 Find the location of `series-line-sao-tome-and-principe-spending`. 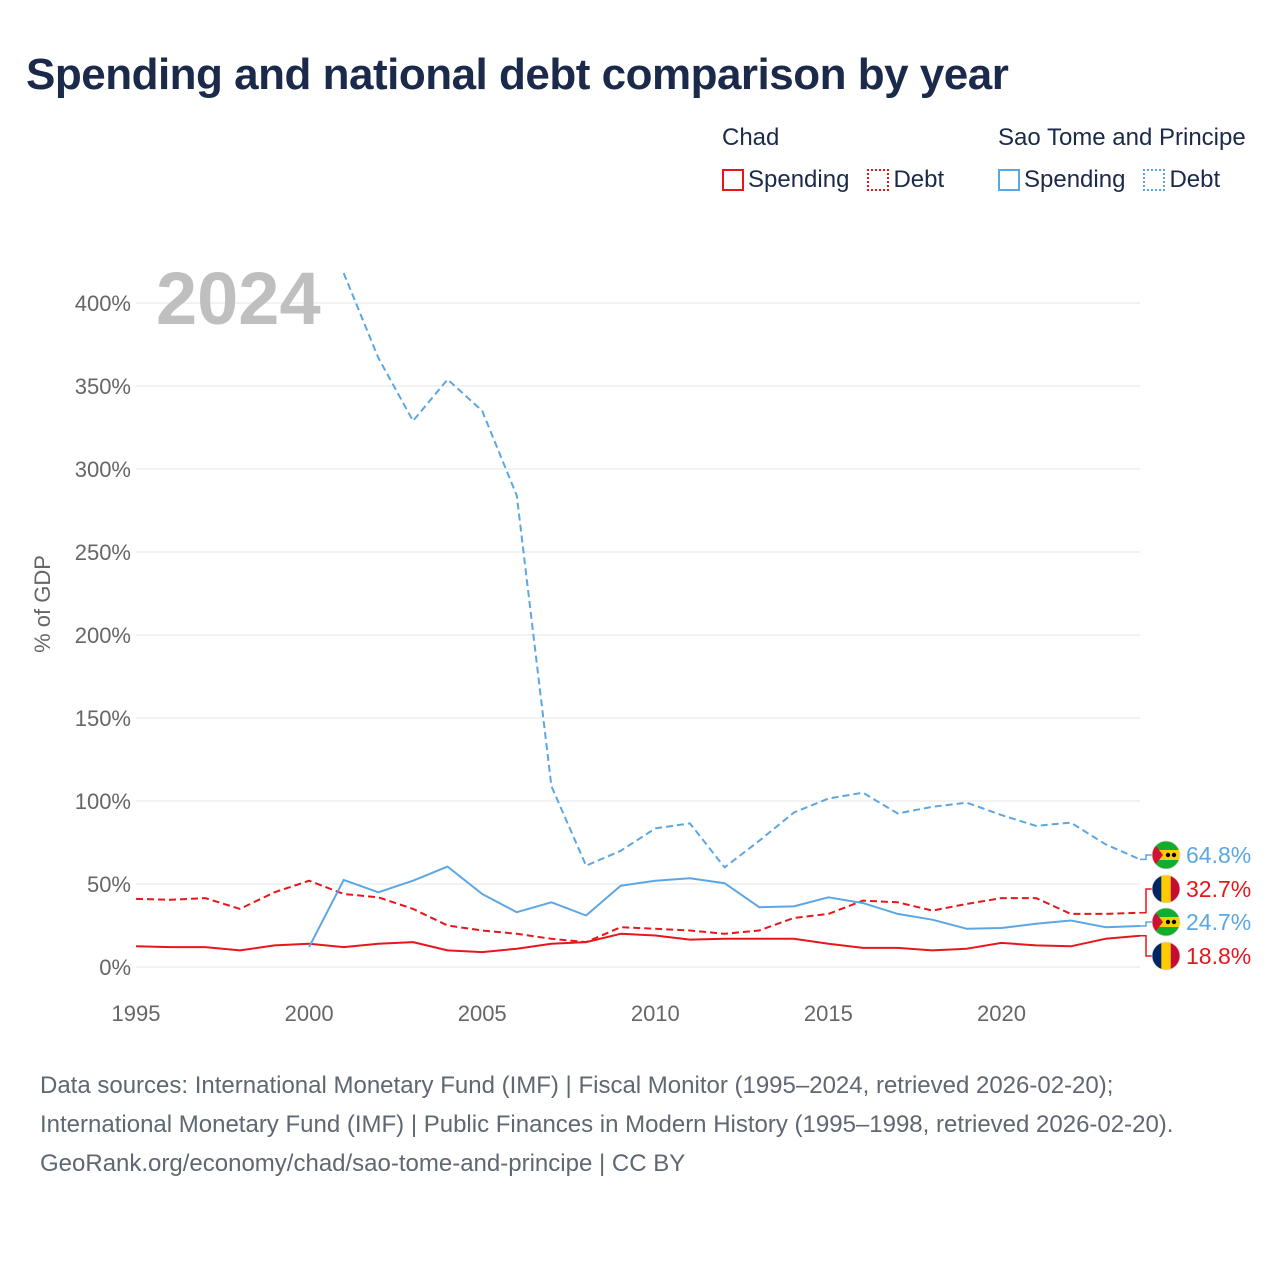

series-line-sao-tome-and-principe-spending is located at coordinates (724, 906).